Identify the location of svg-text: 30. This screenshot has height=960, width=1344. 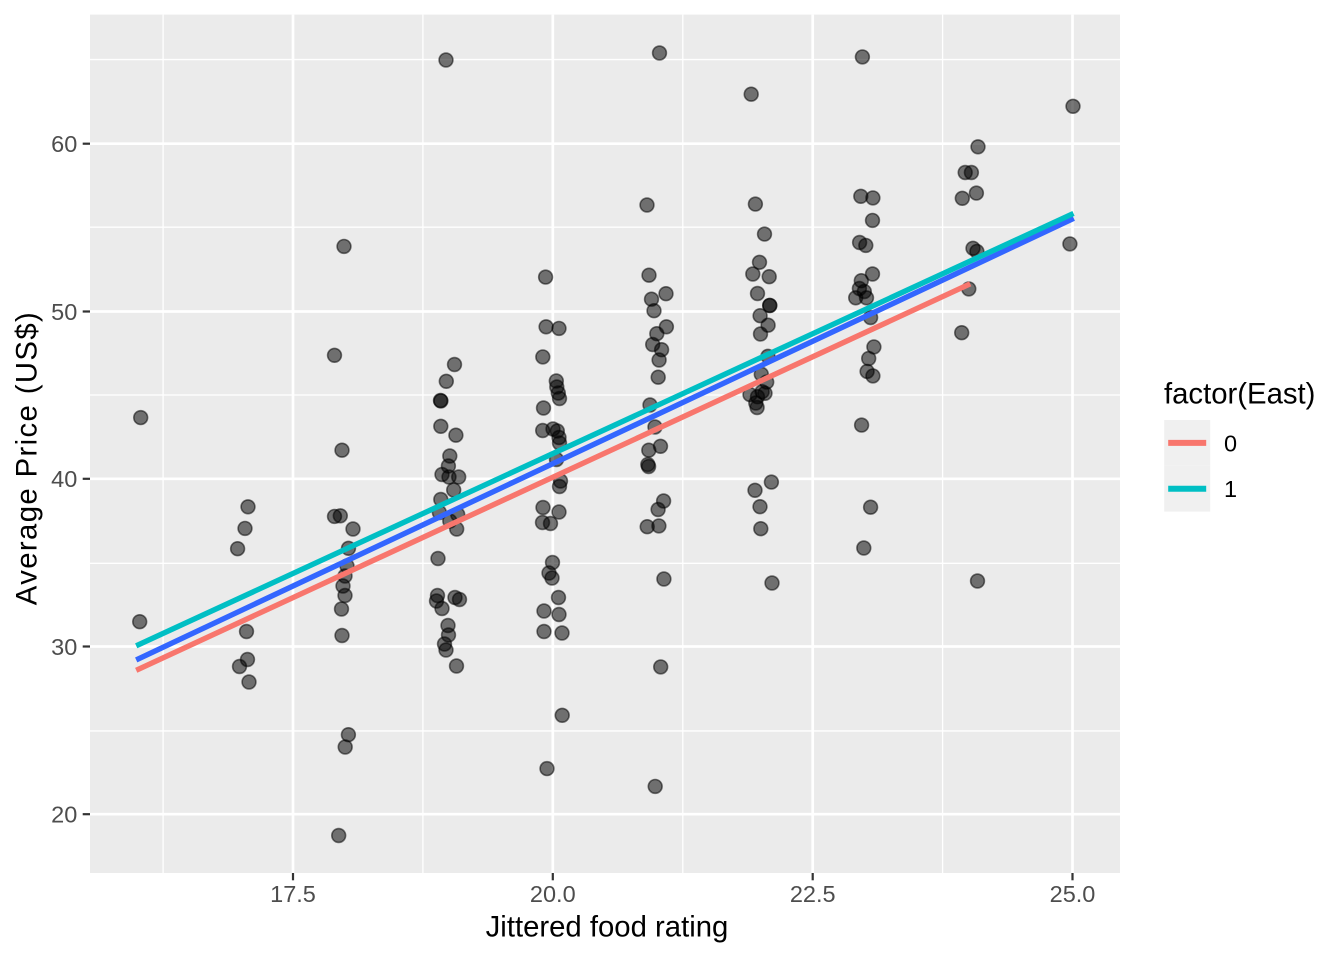
(64, 647).